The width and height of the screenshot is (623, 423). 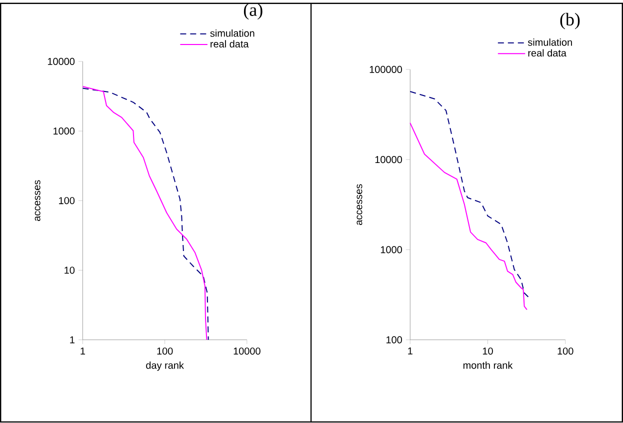 What do you see at coordinates (386, 70) in the screenshot?
I see `y-tick-label: 100000` at bounding box center [386, 70].